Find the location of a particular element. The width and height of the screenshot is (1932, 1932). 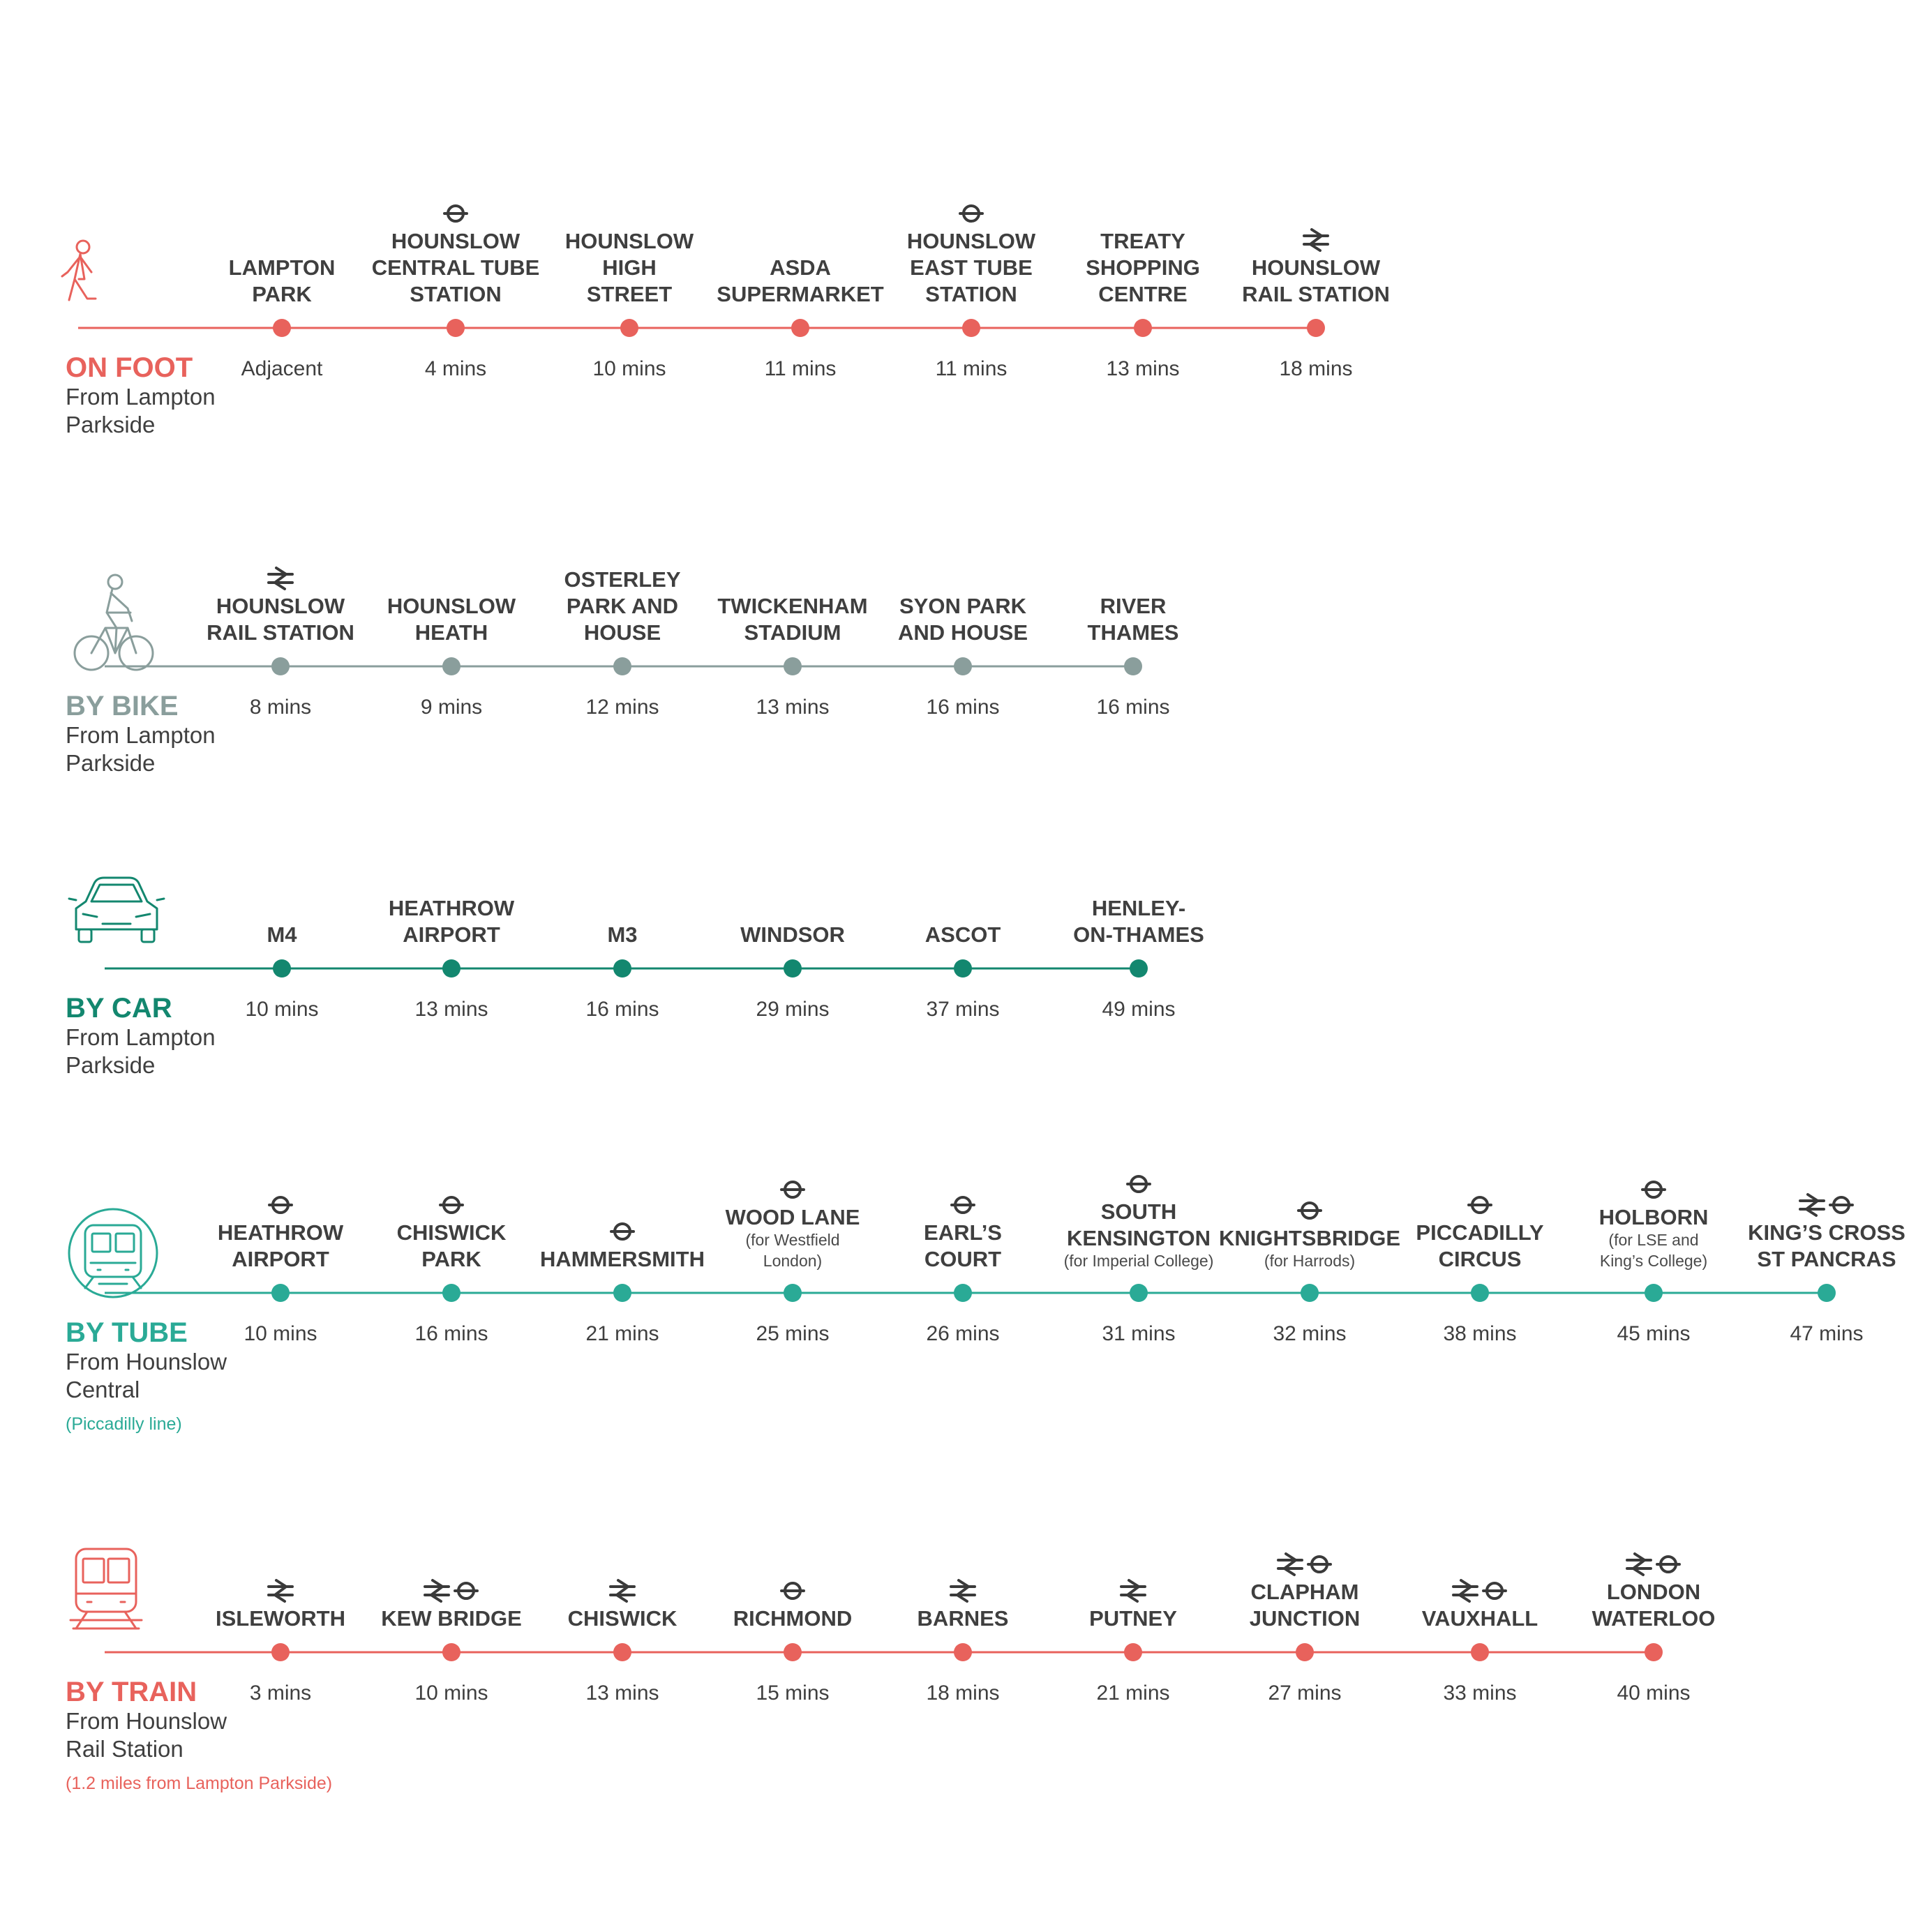

stop-time: 10 mins is located at coordinates (629, 369).